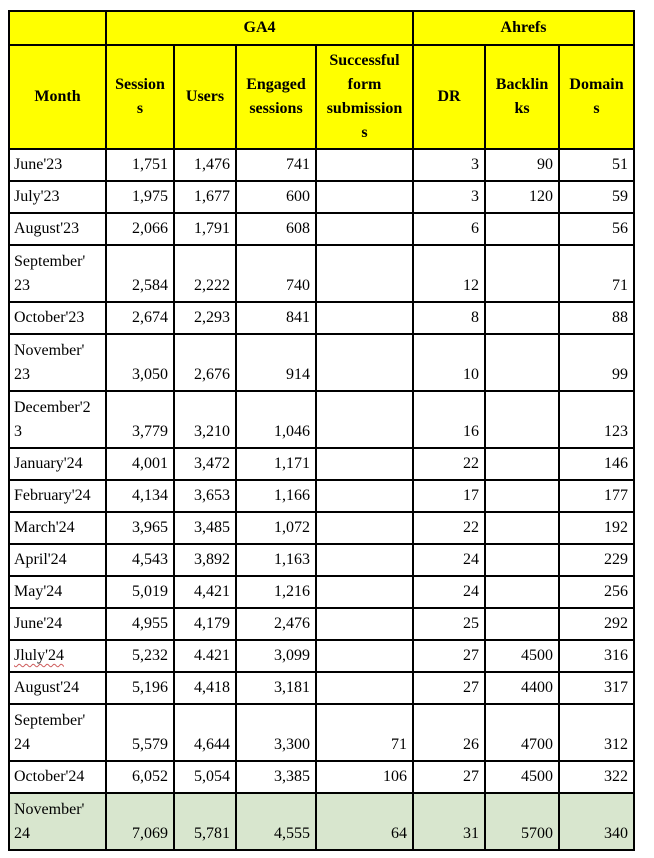  What do you see at coordinates (38, 164) in the screenshot?
I see `month-label: June'23` at bounding box center [38, 164].